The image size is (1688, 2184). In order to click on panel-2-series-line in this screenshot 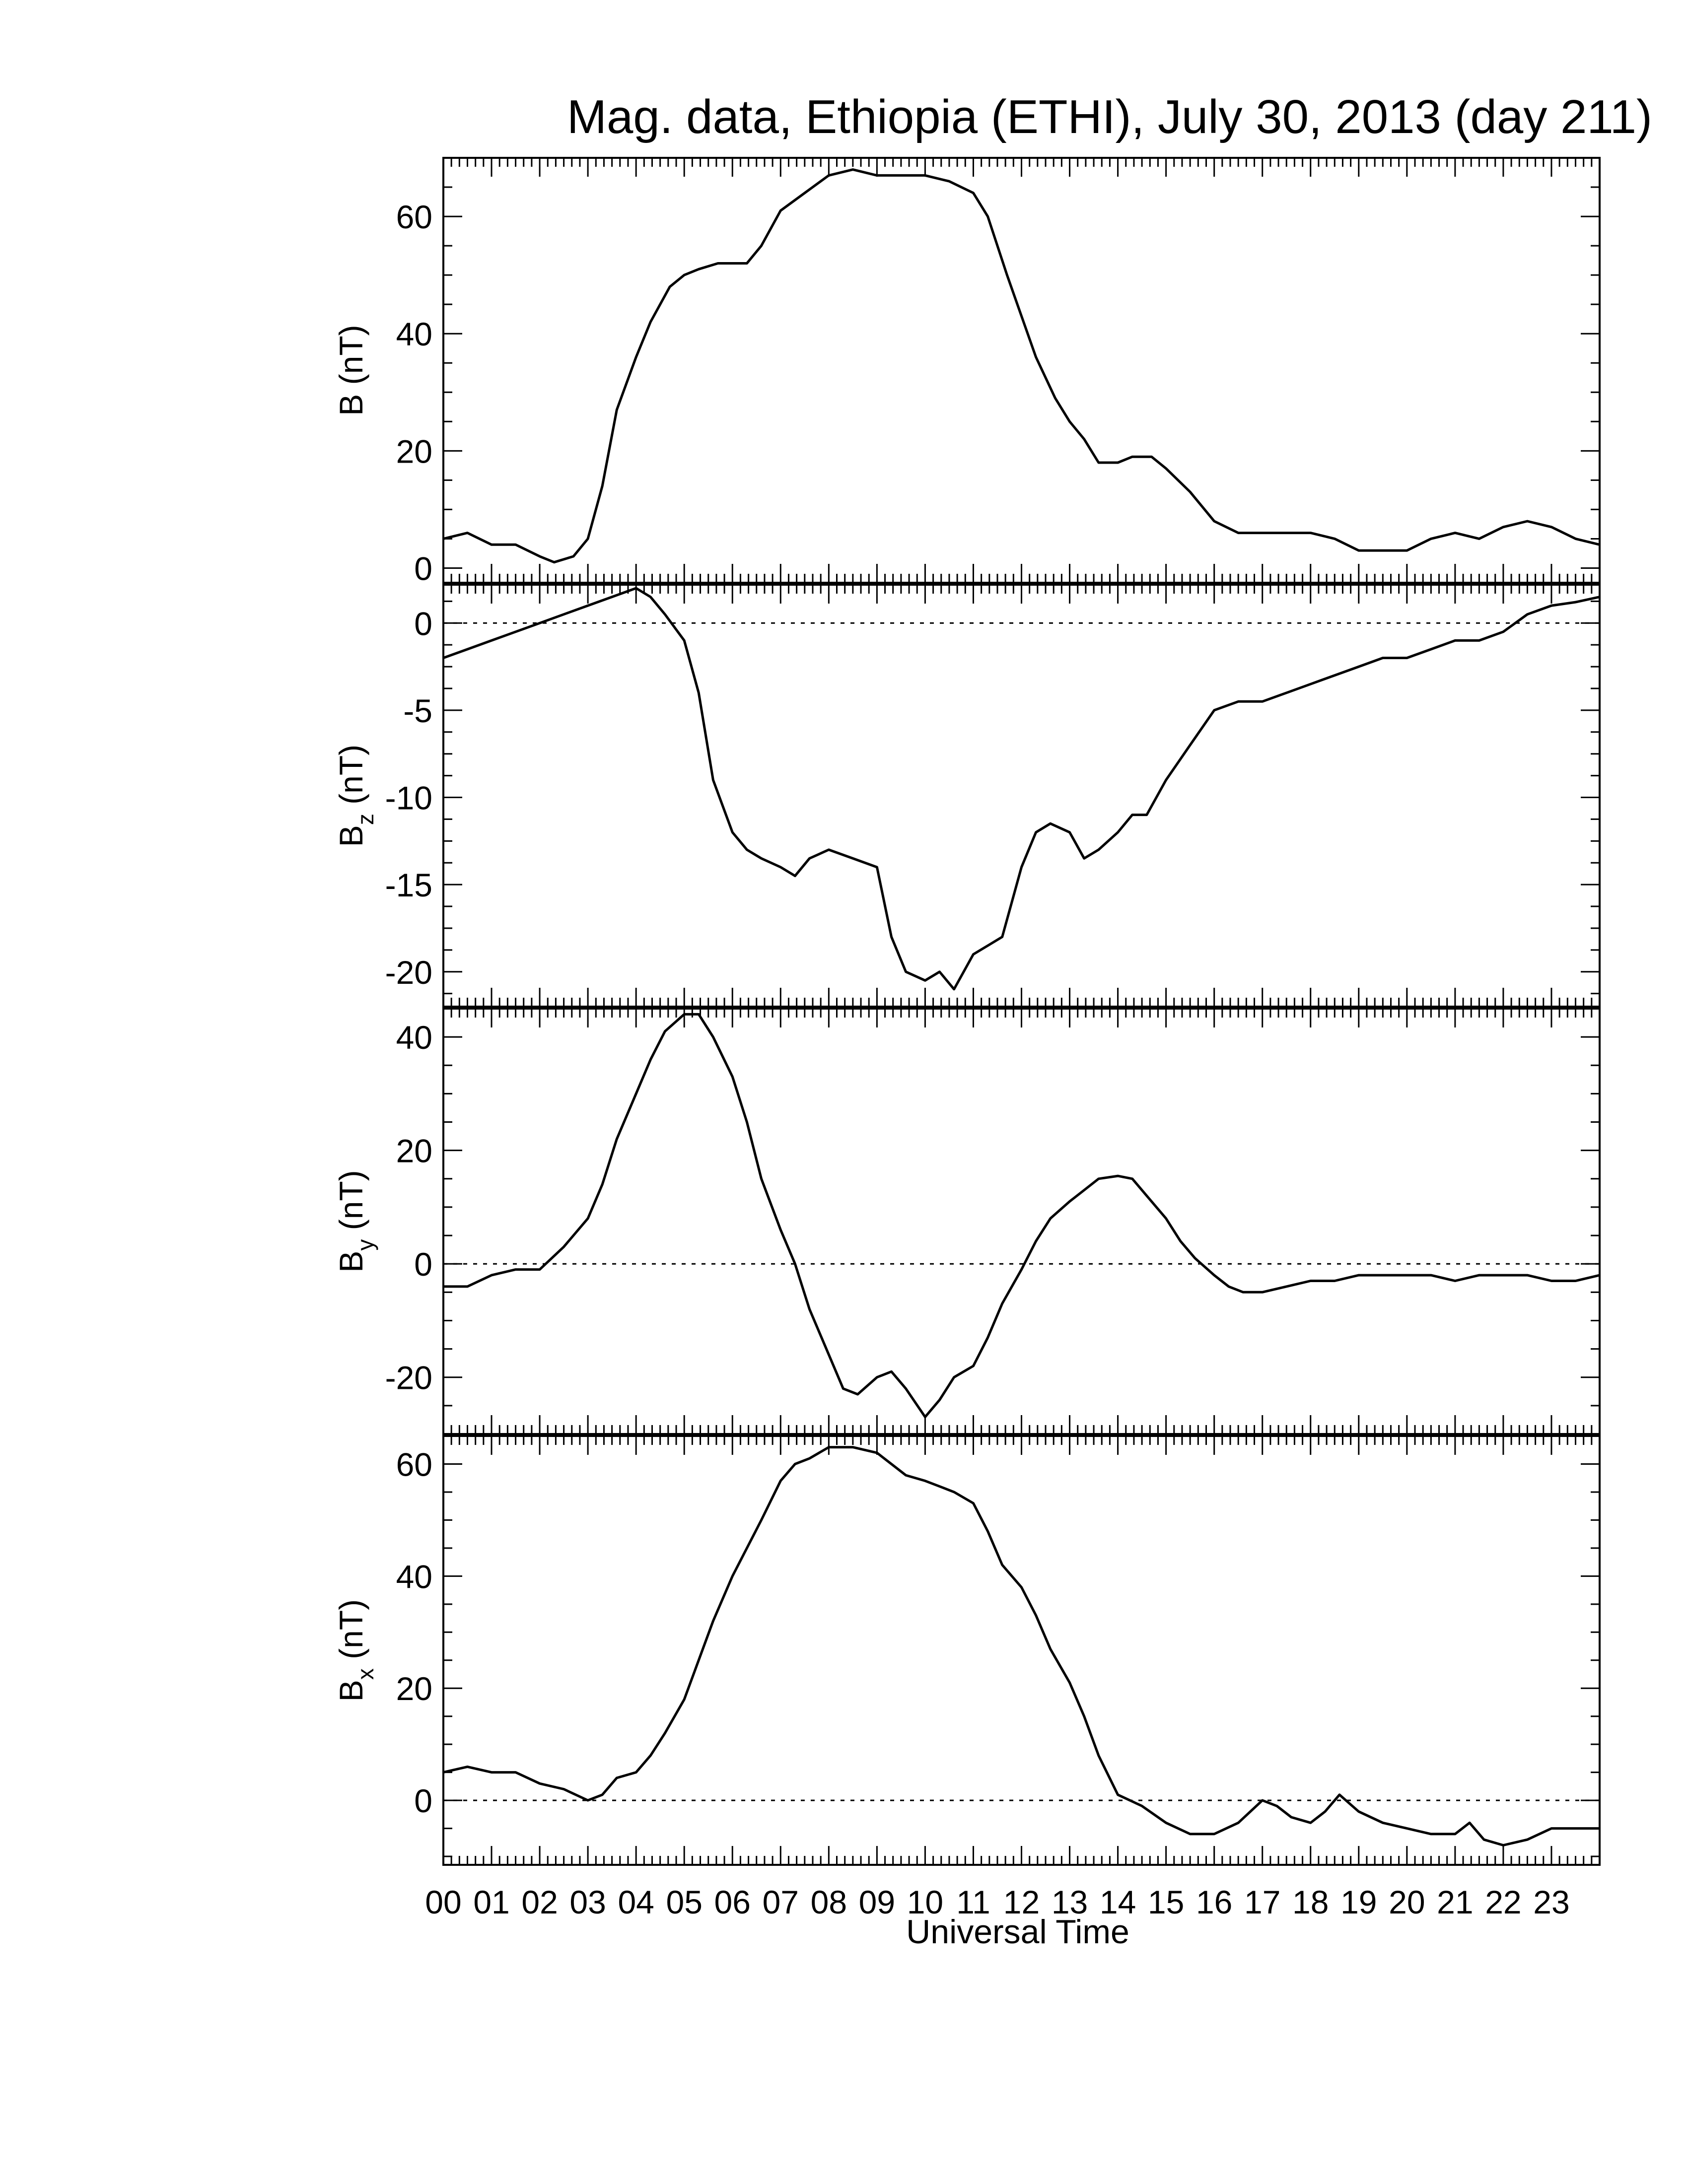, I will do `click(1021, 789)`.